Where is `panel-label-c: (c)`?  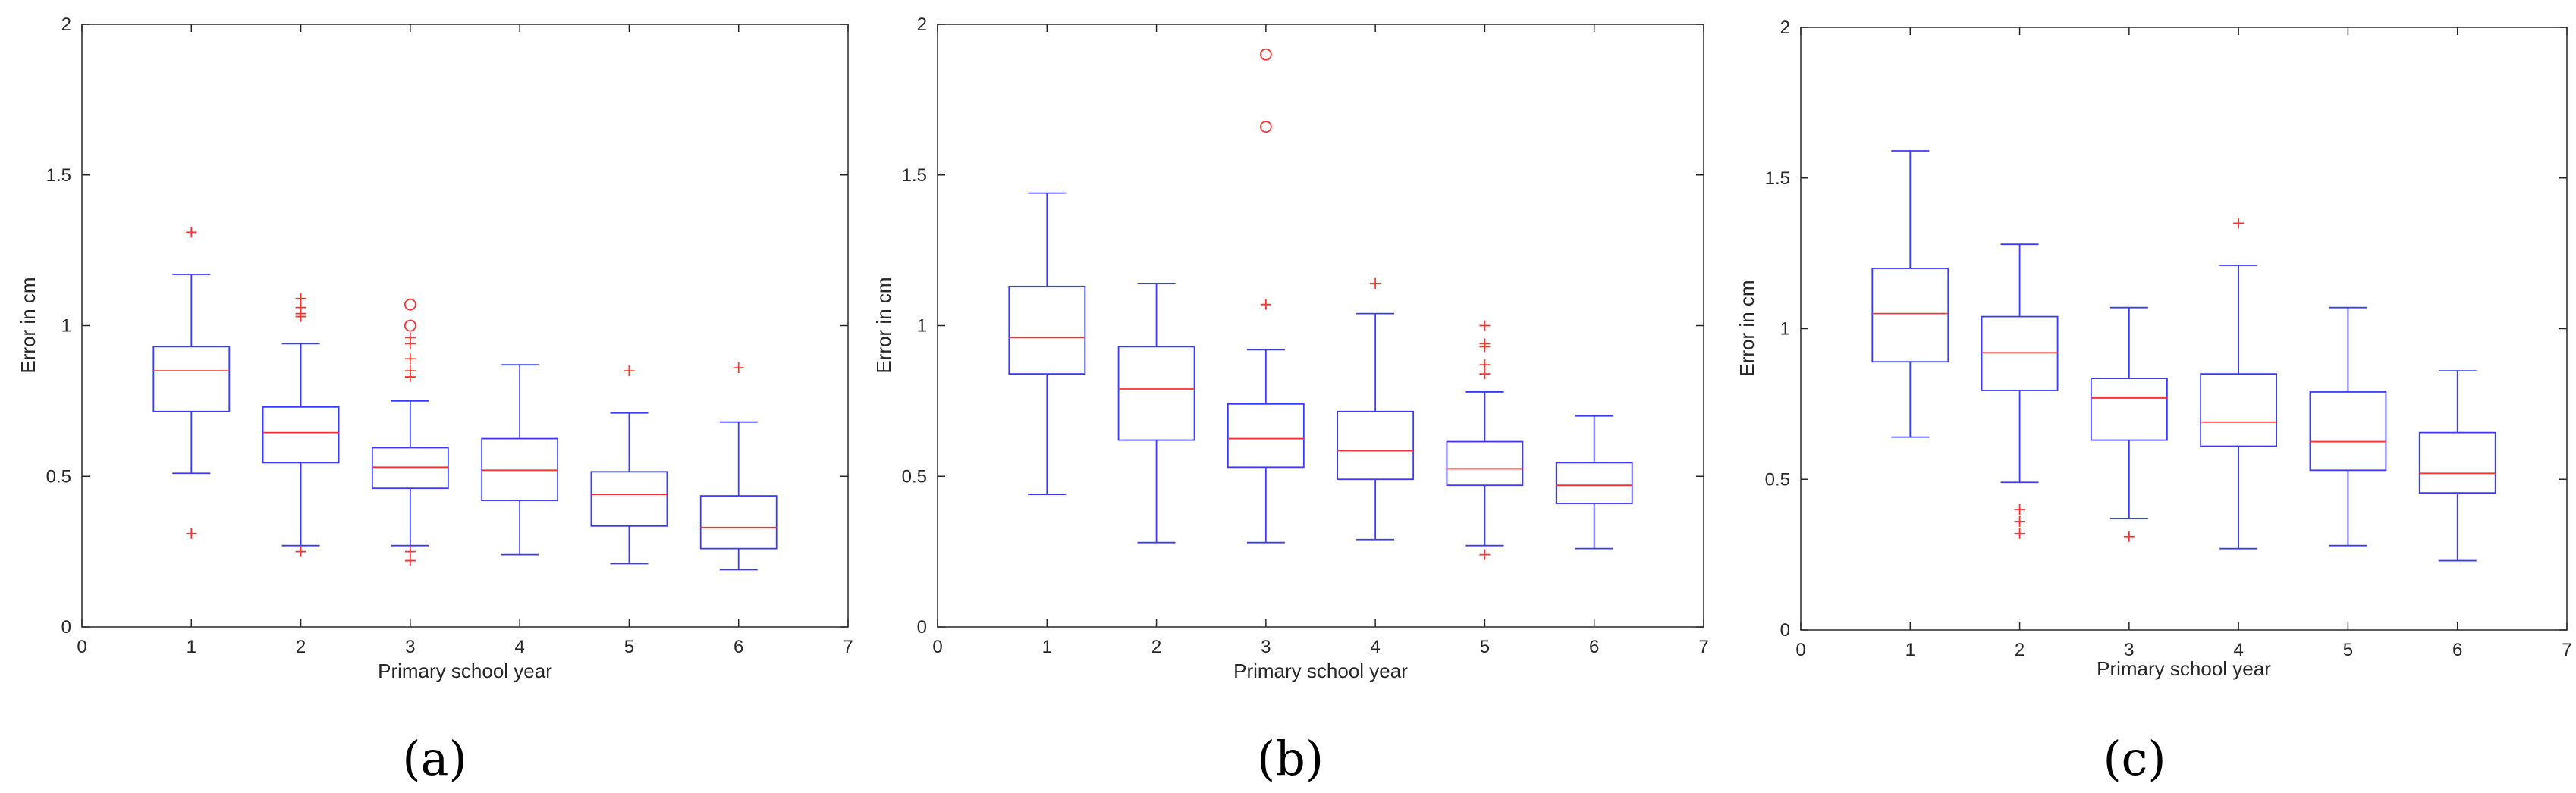
panel-label-c: (c) is located at coordinates (2134, 758).